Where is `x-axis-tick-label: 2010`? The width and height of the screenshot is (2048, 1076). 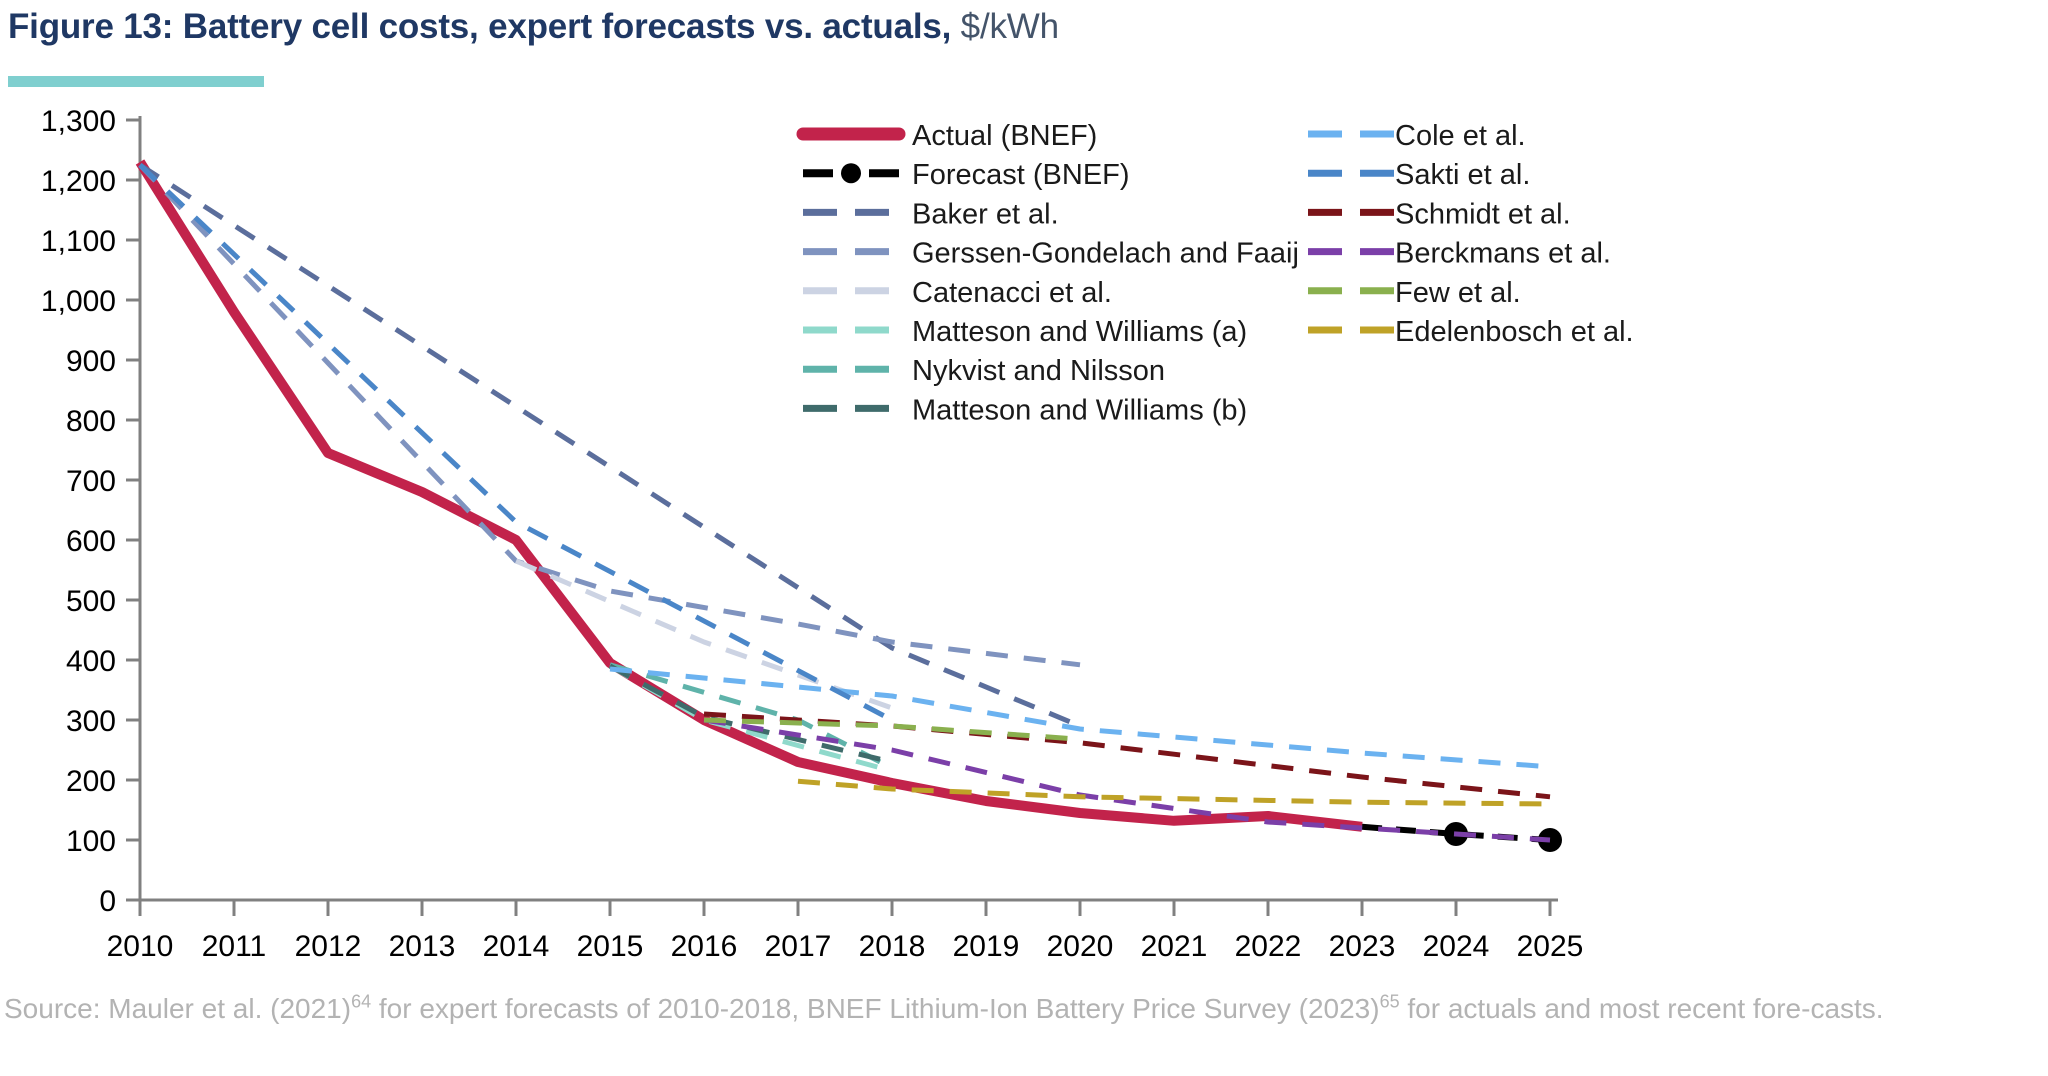 x-axis-tick-label: 2010 is located at coordinates (140, 946).